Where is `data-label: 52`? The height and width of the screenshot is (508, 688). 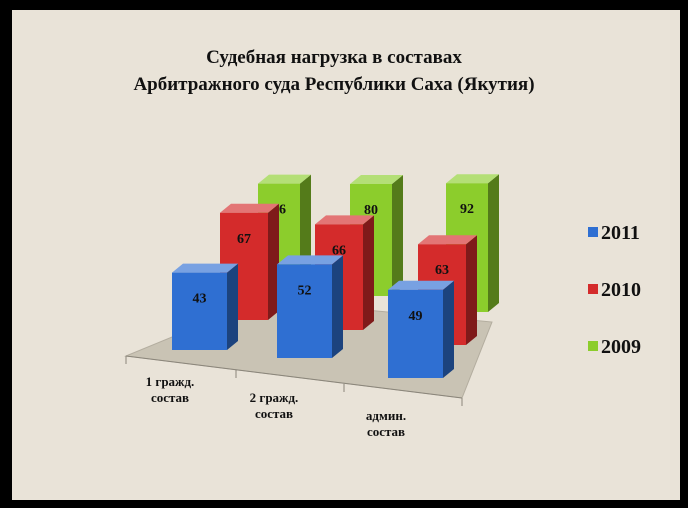
data-label: 52 is located at coordinates (305, 290).